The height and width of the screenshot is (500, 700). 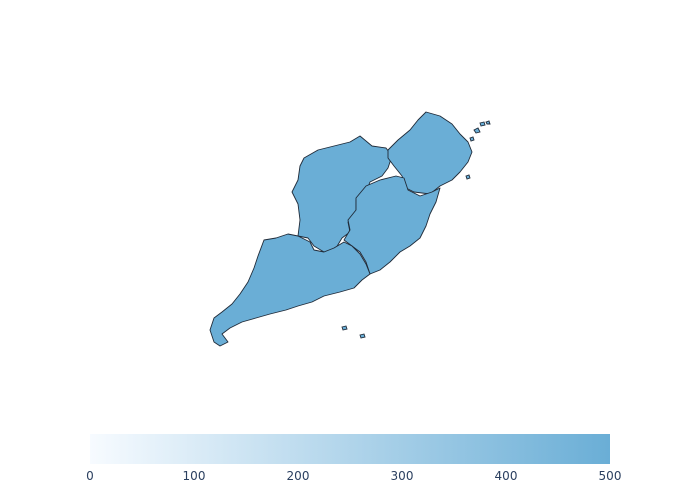 What do you see at coordinates (290, 290) in the screenshot?
I see `region-guangdong` at bounding box center [290, 290].